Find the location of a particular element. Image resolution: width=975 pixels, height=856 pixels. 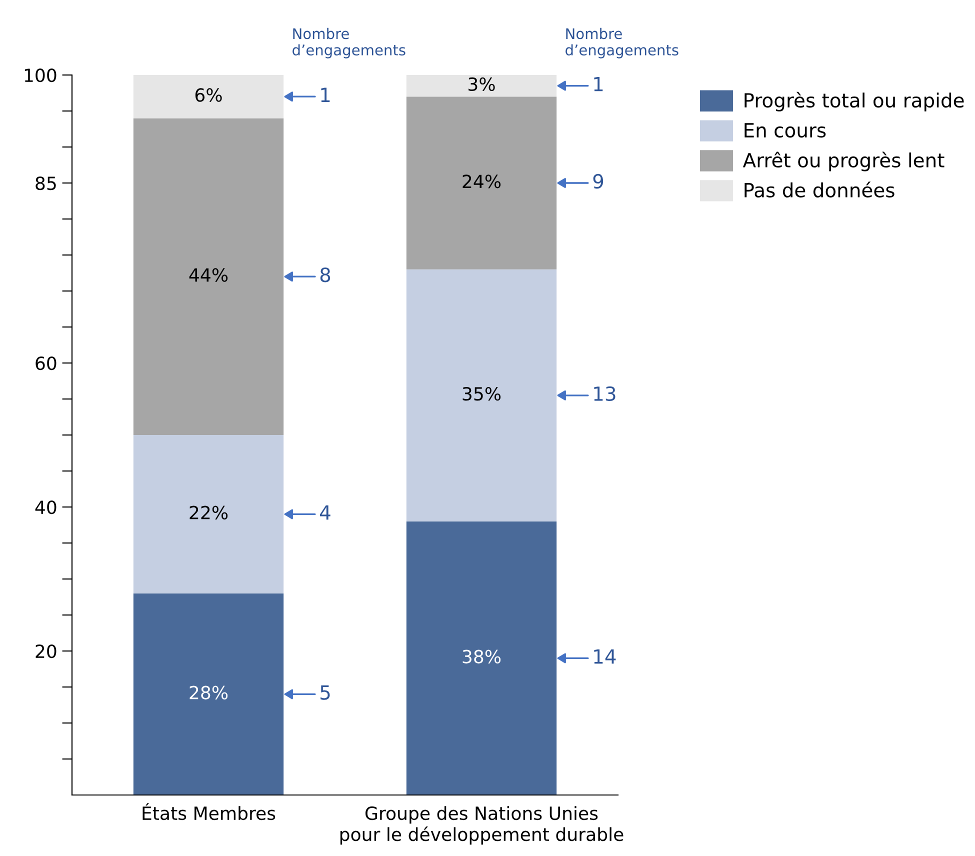

annotation: 5 is located at coordinates (325, 692).